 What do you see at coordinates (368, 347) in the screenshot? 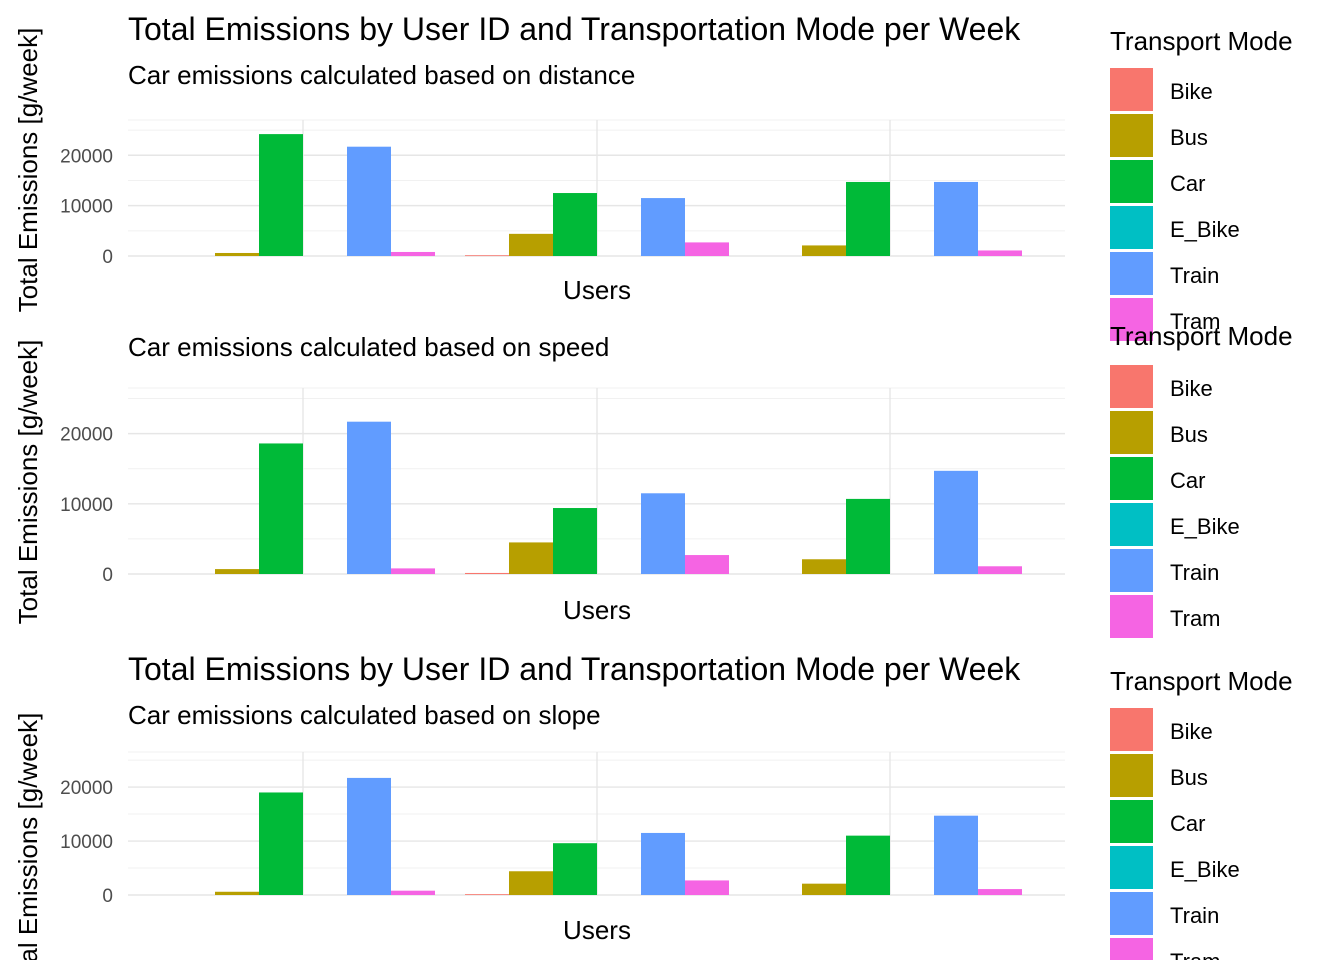
I see `chart-subtitle: Car emissions calculated based on speed` at bounding box center [368, 347].